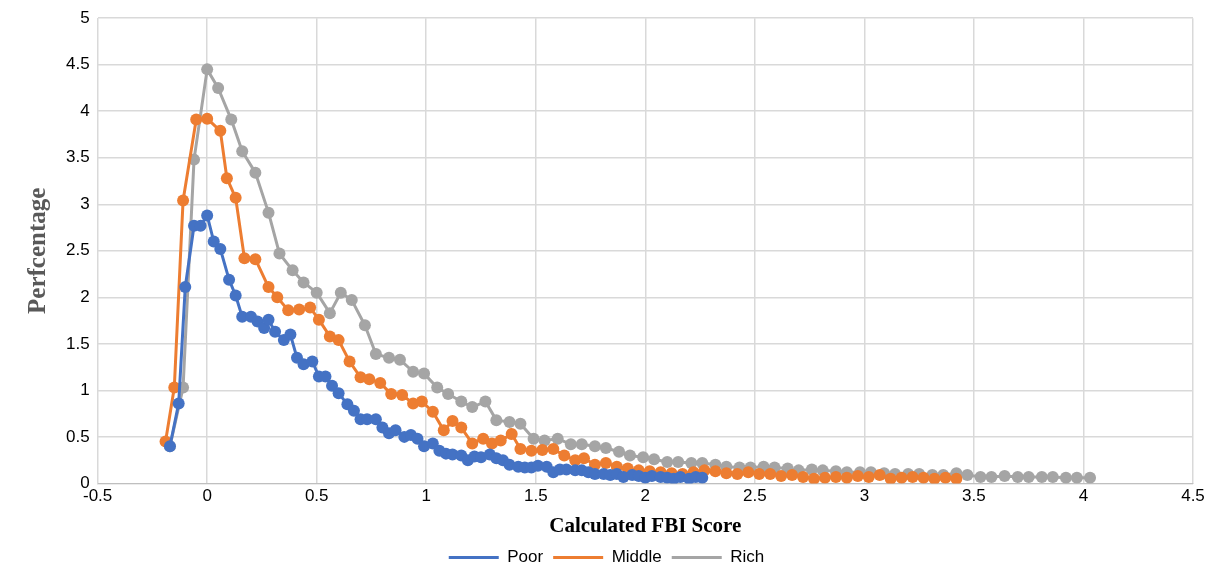 The width and height of the screenshot is (1223, 578). What do you see at coordinates (864, 496) in the screenshot?
I see `x-tick-label: 3` at bounding box center [864, 496].